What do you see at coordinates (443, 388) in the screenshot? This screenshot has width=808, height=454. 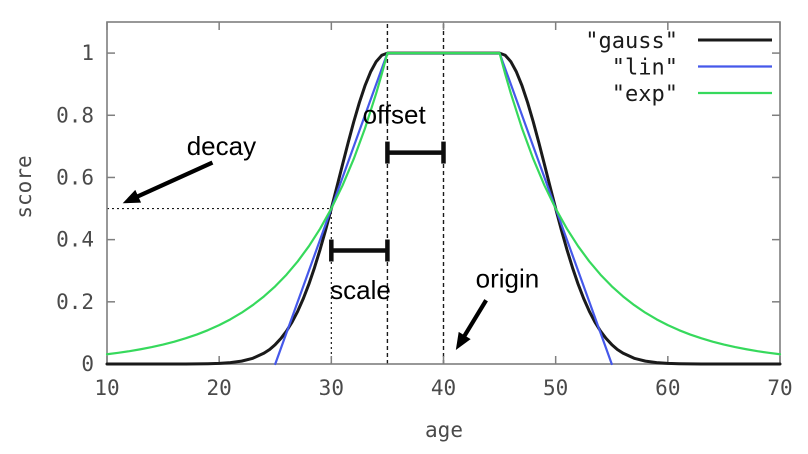 I see `x-tick-label: 40` at bounding box center [443, 388].